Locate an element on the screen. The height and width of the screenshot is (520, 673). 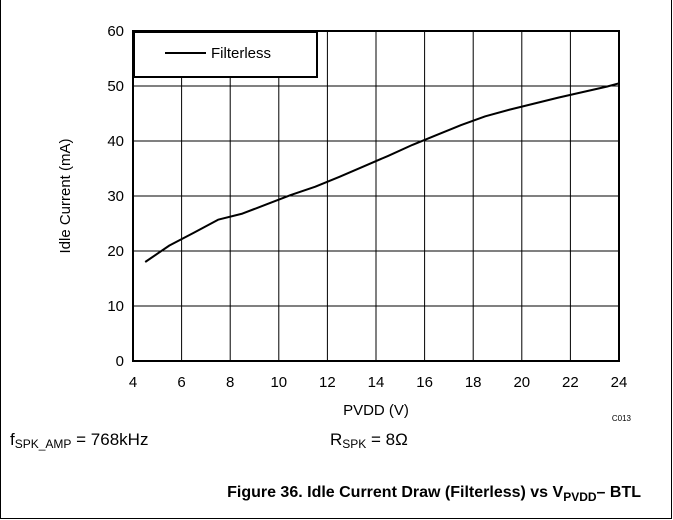
y-tick-label: 10 is located at coordinates (115, 306).